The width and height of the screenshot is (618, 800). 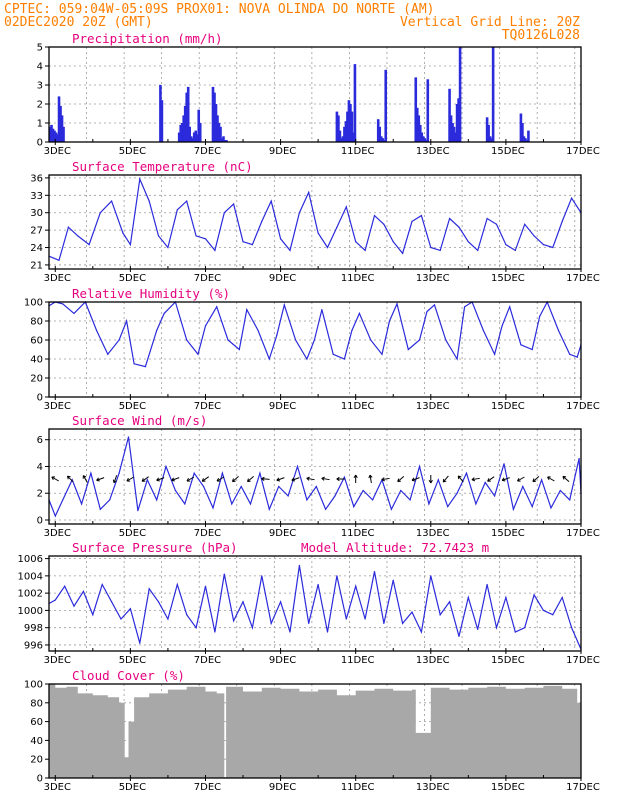 What do you see at coordinates (128, 675) in the screenshot?
I see `panel-title-cloud: Cloud Cover (%)` at bounding box center [128, 675].